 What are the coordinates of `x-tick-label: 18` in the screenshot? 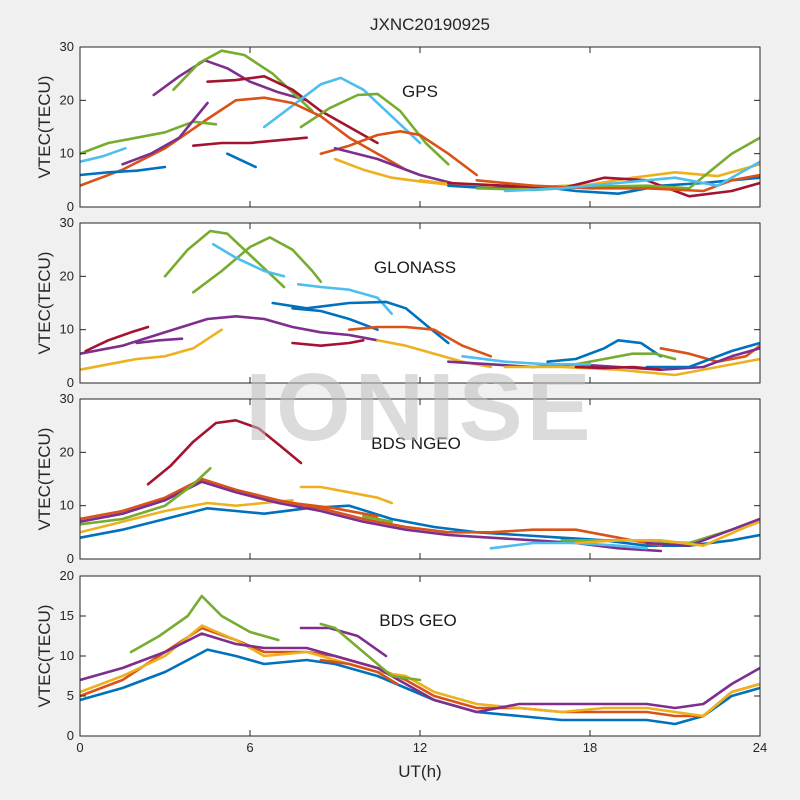 It's located at (590, 747).